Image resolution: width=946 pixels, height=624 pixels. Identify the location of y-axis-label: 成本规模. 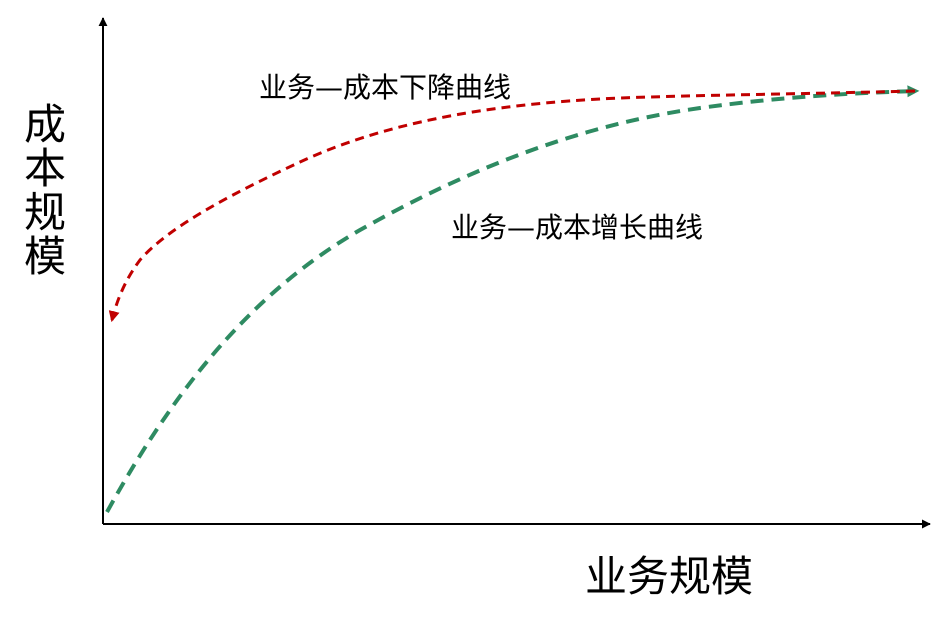
(45, 191).